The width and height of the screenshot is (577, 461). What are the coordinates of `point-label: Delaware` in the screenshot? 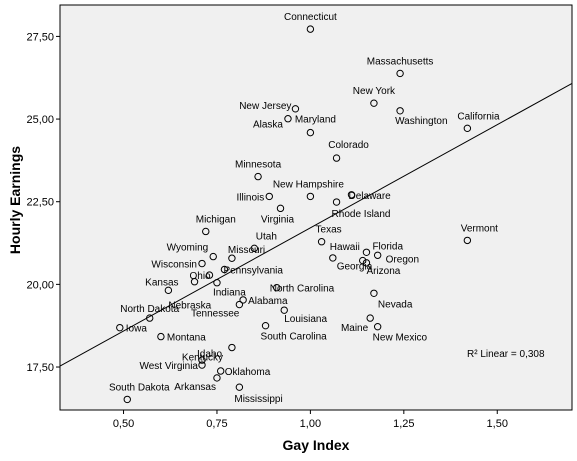 It's located at (370, 196).